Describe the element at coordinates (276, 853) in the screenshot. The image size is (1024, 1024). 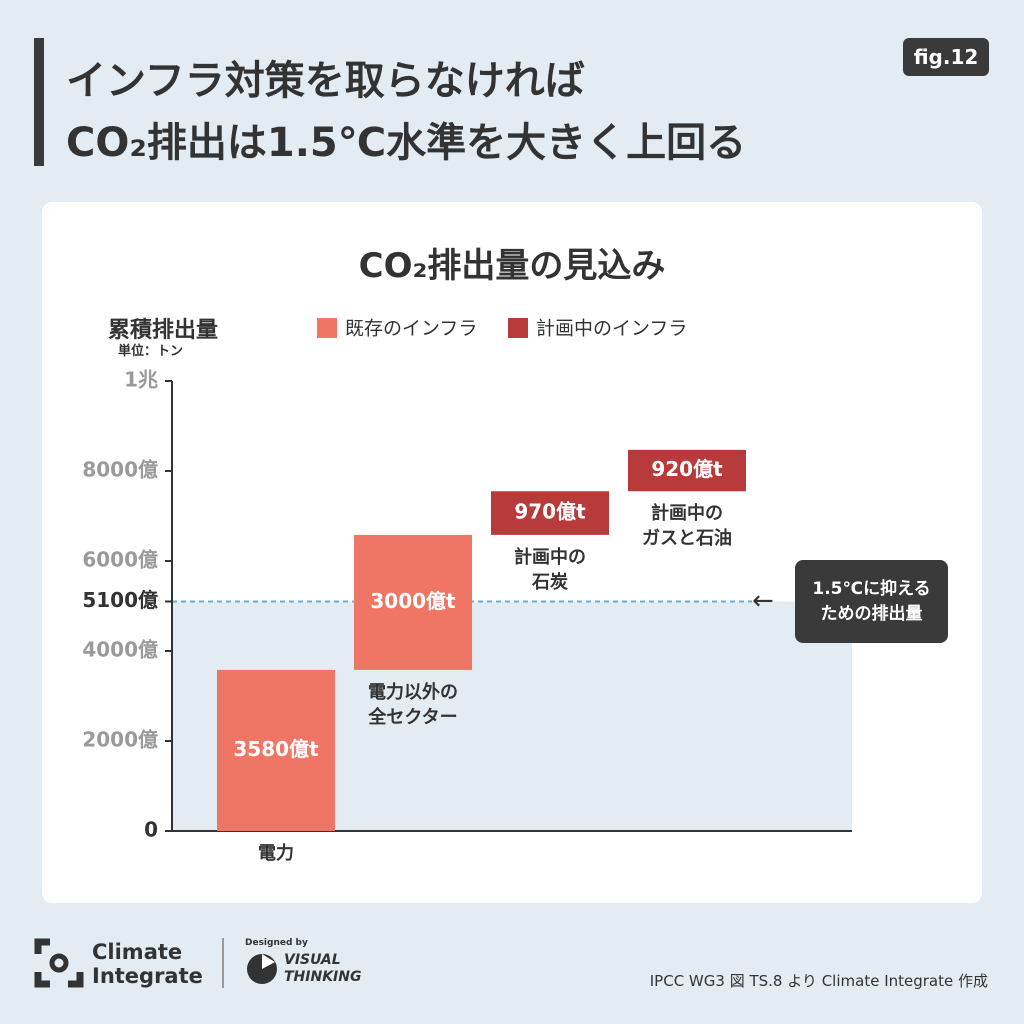
I see `x-category-label: 電力` at that location.